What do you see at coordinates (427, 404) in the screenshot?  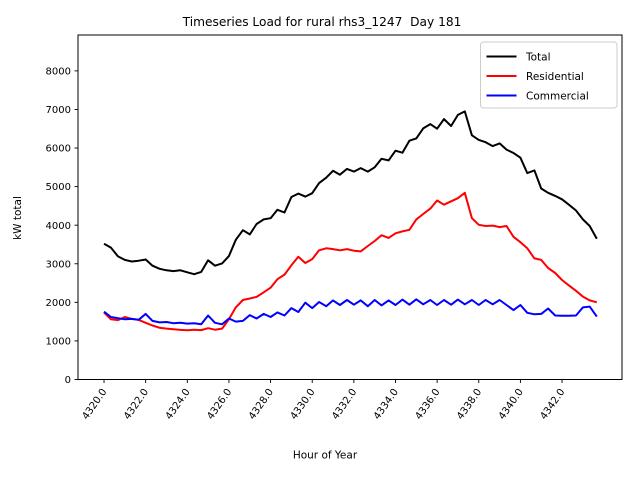 I see `x-tick-label: 4336.0` at bounding box center [427, 404].